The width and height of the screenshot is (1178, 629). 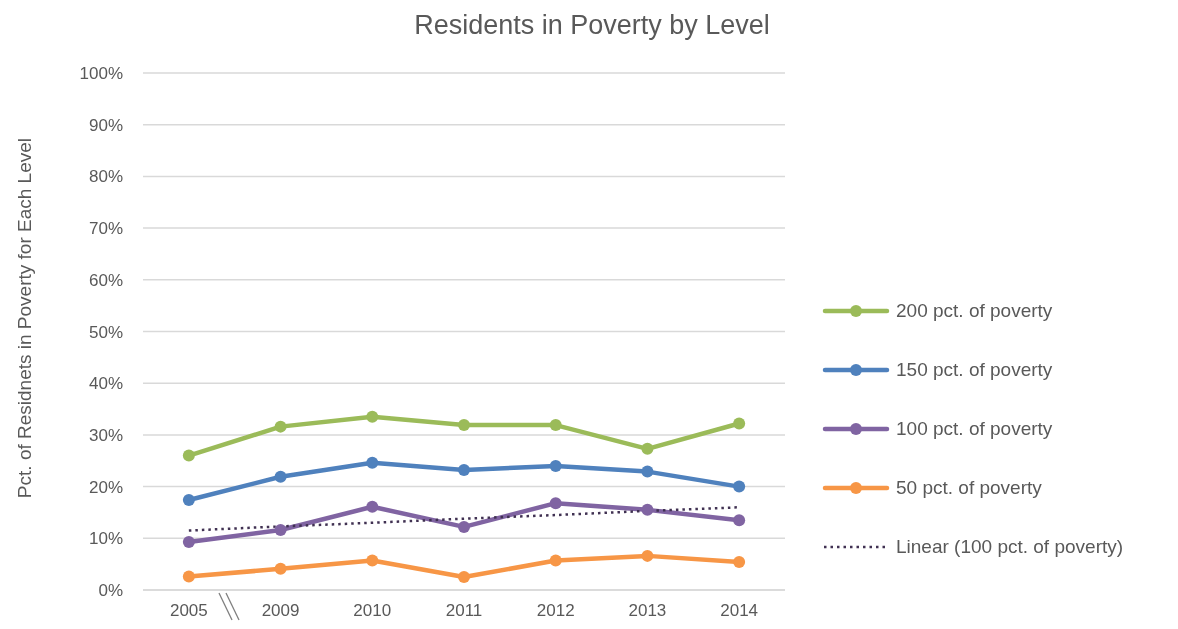 What do you see at coordinates (1010, 547) in the screenshot?
I see `legend-label: Linear (100 pct. of poverty)` at bounding box center [1010, 547].